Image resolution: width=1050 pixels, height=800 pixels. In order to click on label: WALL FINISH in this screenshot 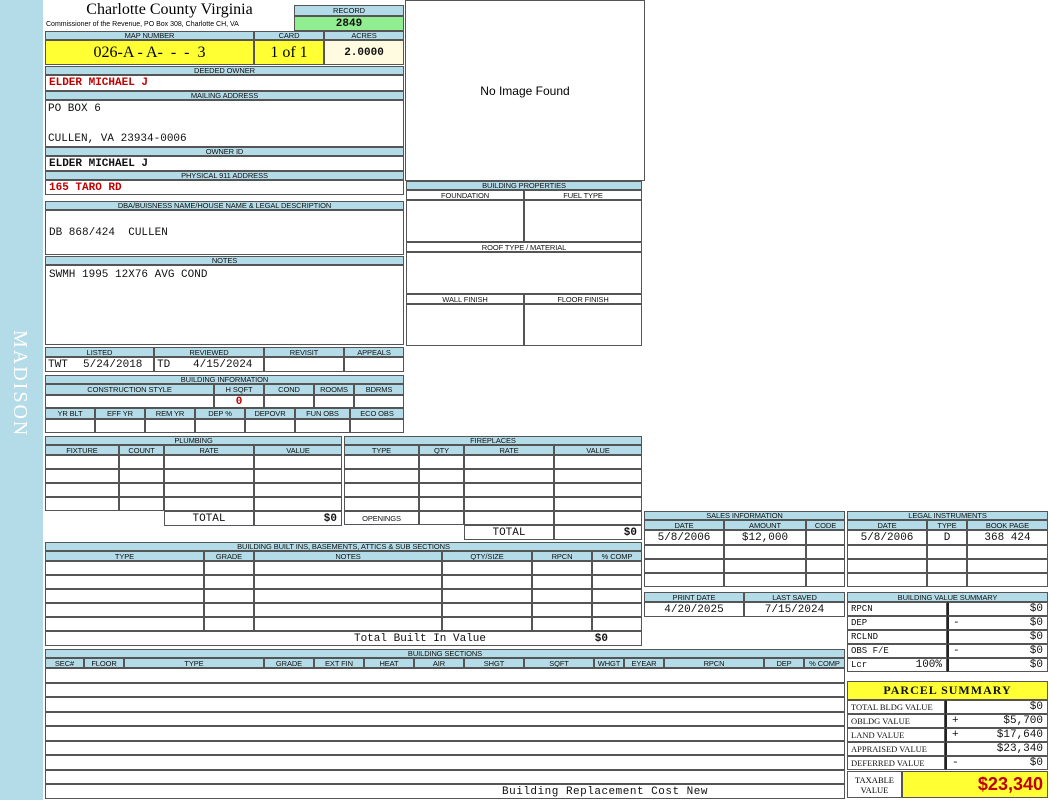, I will do `click(465, 299)`.